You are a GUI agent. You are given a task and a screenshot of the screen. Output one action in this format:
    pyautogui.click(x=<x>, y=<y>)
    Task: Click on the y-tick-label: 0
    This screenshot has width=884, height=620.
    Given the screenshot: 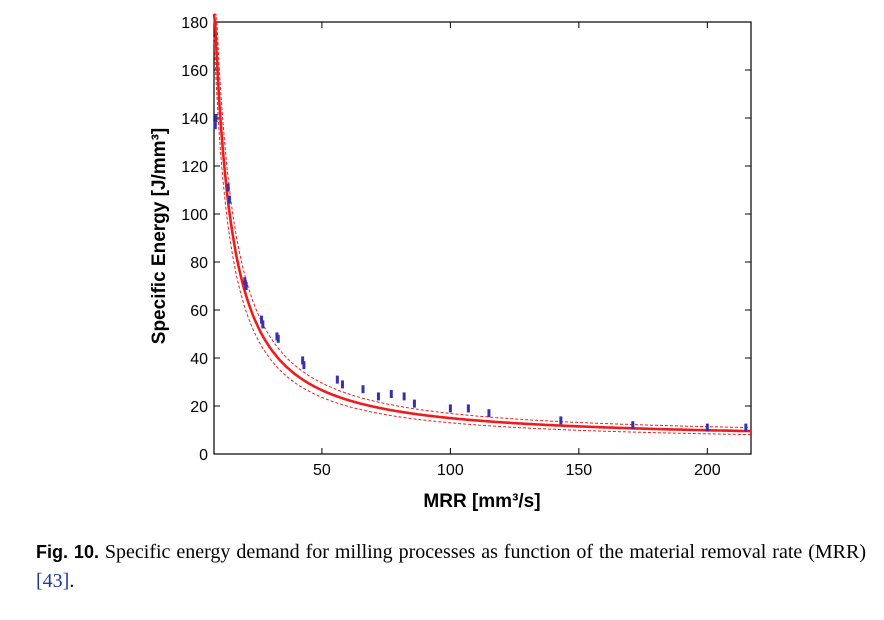 What is the action you would take?
    pyautogui.click(x=203, y=455)
    